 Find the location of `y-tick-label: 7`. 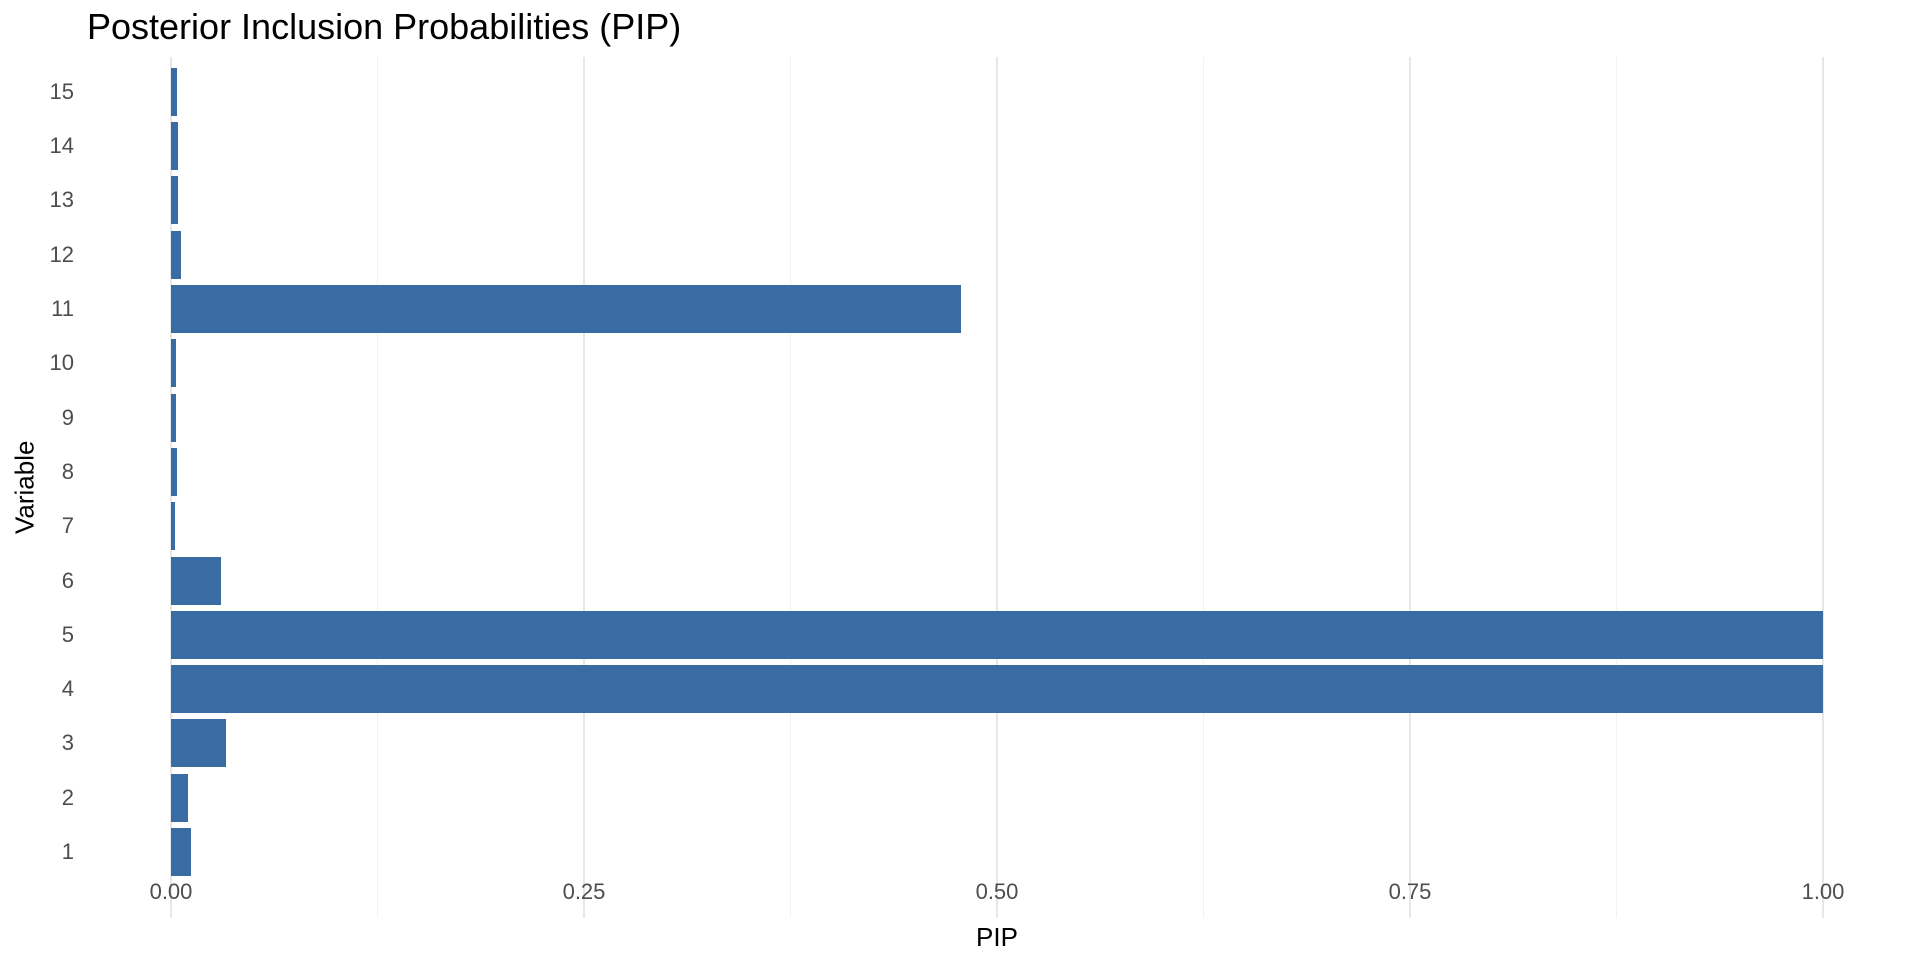

y-tick-label: 7 is located at coordinates (67, 526).